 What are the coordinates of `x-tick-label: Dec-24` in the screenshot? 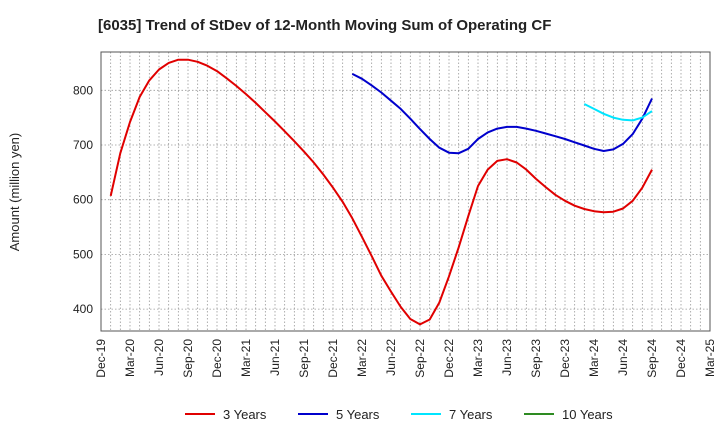 It's located at (681, 358).